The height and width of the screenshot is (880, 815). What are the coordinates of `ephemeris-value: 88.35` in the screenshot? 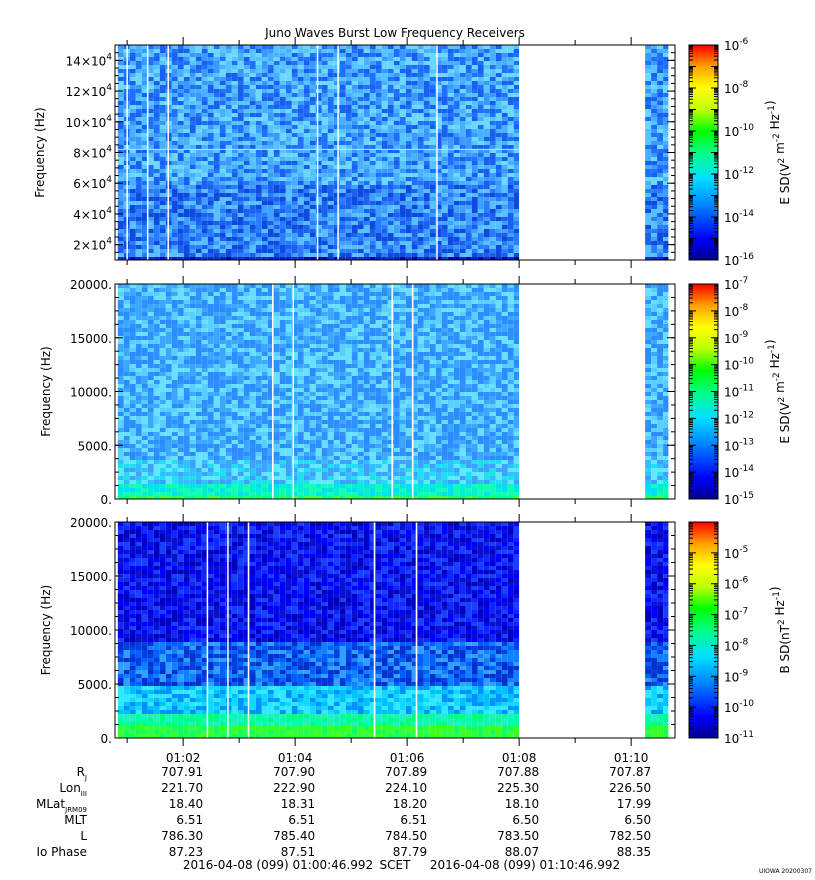 It's located at (634, 852).